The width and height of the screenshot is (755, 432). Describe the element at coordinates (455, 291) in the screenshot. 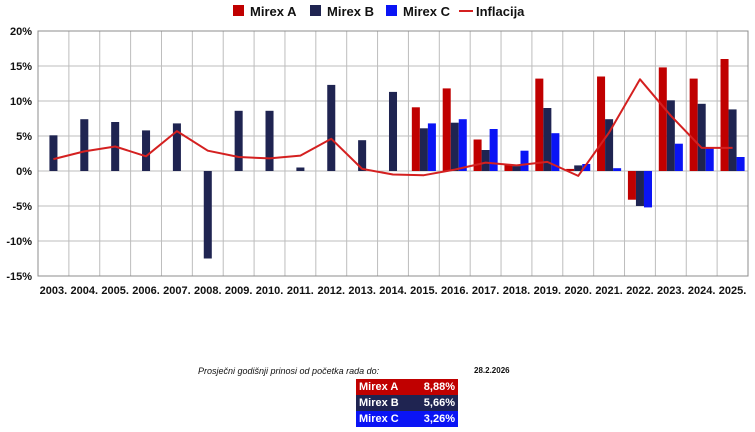

I see `x-tick-label: 2016.` at that location.